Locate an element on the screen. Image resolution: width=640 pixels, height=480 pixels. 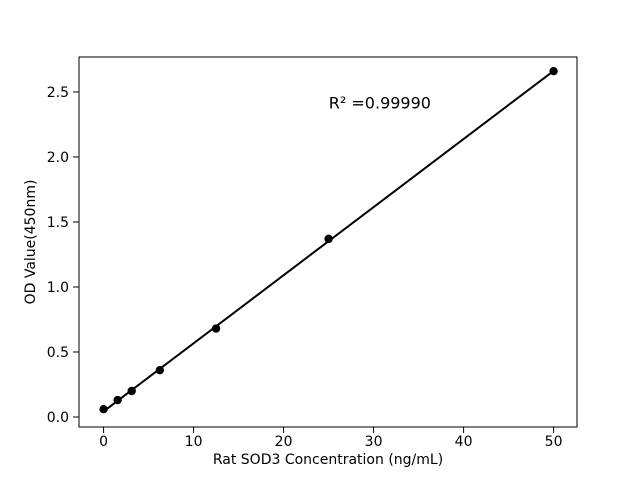
x-tick-label: 10 is located at coordinates (194, 442).